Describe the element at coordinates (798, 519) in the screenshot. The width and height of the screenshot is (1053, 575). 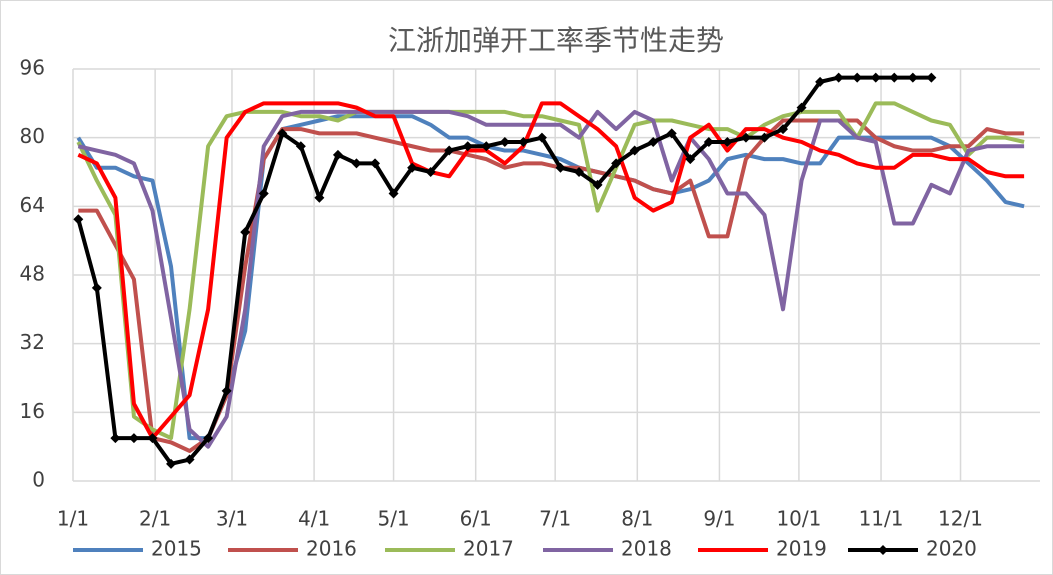
I see `x-tick-label: 10/1` at that location.